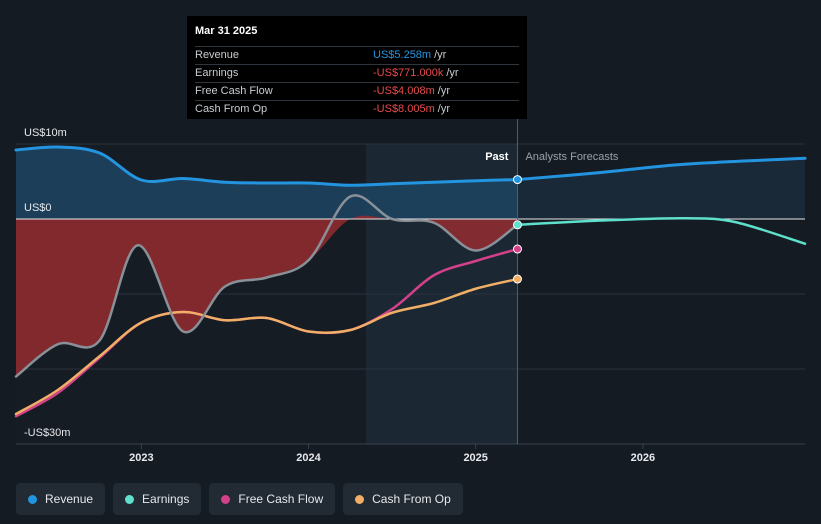  What do you see at coordinates (661, 230) in the screenshot?
I see `earnings-forecast-line` at bounding box center [661, 230].